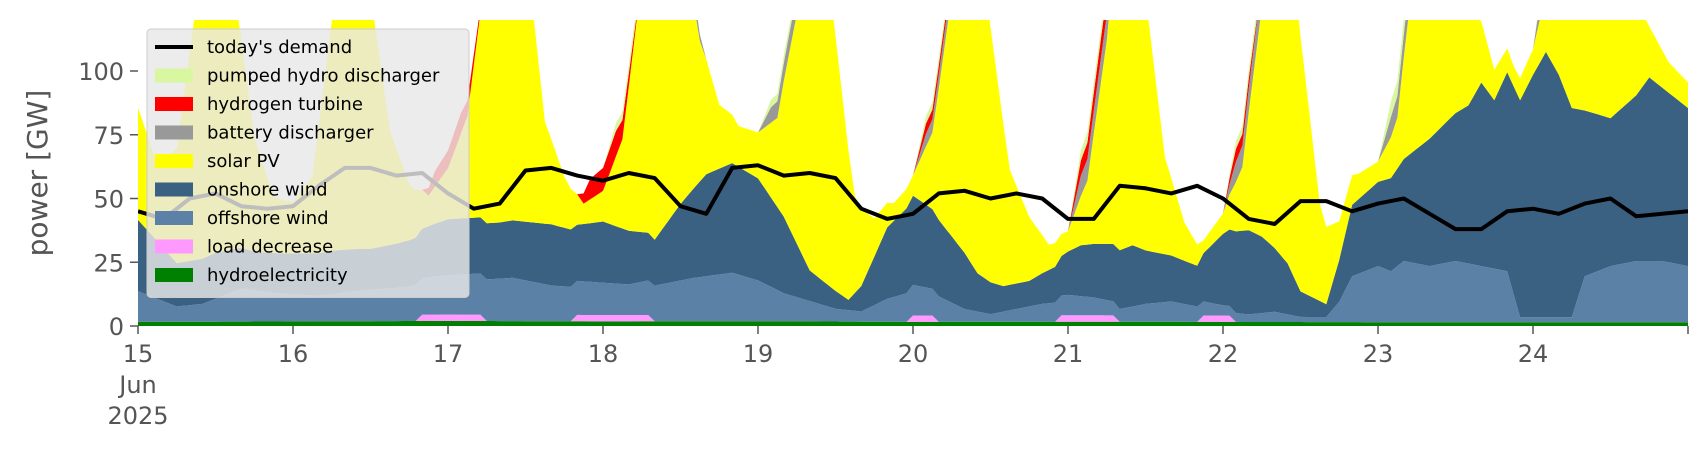 The width and height of the screenshot is (1706, 464). Describe the element at coordinates (293, 354) in the screenshot. I see `x-tick-label: 16` at that location.